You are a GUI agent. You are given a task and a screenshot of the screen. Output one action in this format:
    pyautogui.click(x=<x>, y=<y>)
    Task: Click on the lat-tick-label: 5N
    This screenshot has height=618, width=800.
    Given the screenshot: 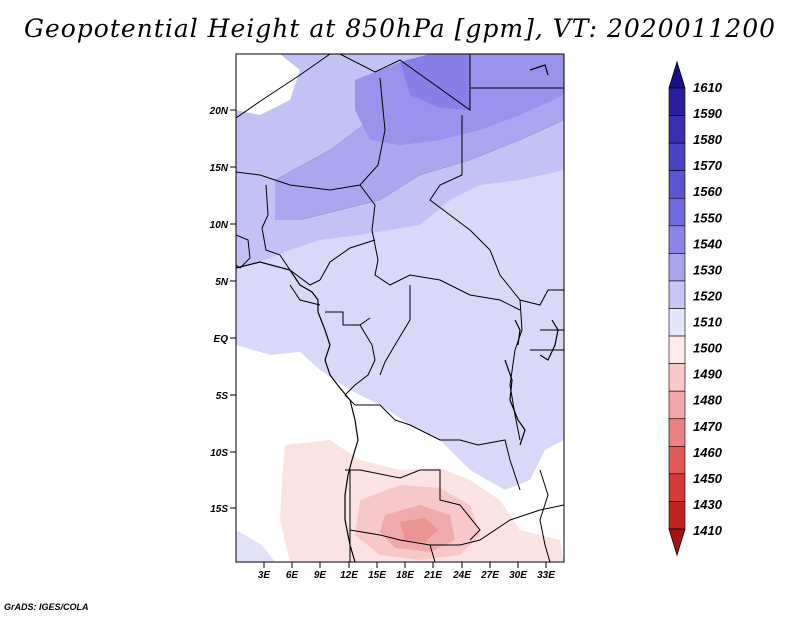 What is the action you would take?
    pyautogui.click(x=222, y=282)
    